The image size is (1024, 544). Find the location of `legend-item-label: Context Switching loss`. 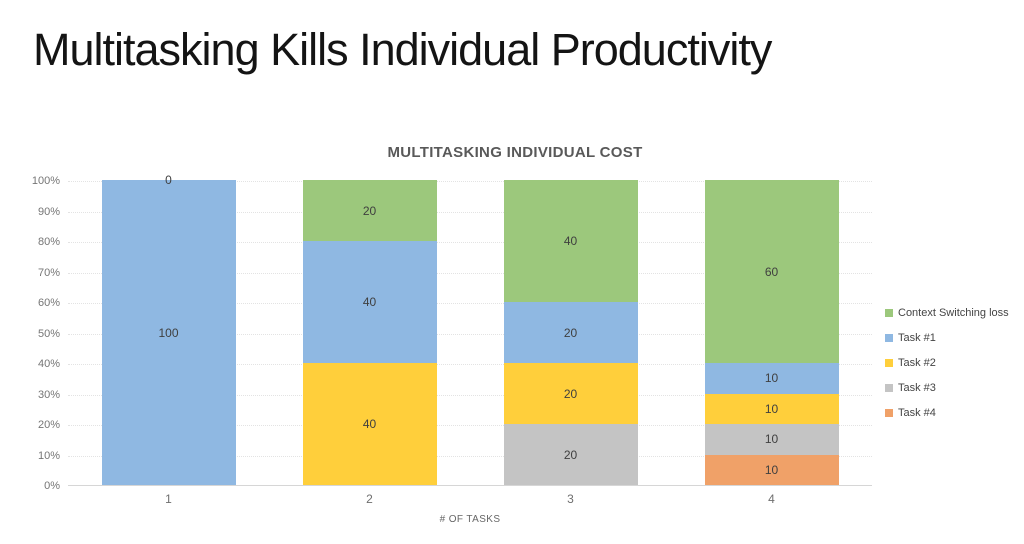

legend-item-label: Context Switching loss is located at coordinates (953, 312).